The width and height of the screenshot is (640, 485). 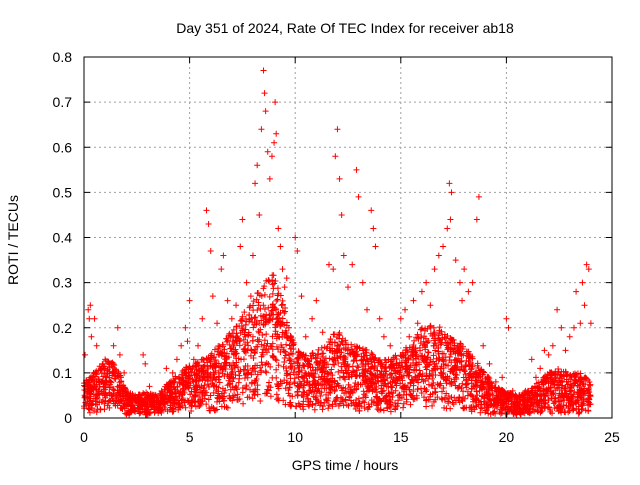 I want to click on y-tick-label: 0.3, so click(x=63, y=283).